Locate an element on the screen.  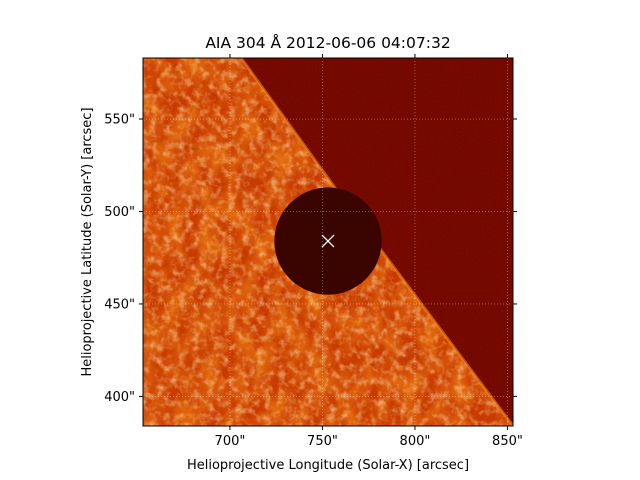
y-tick-label: 550" is located at coordinates (119, 120).